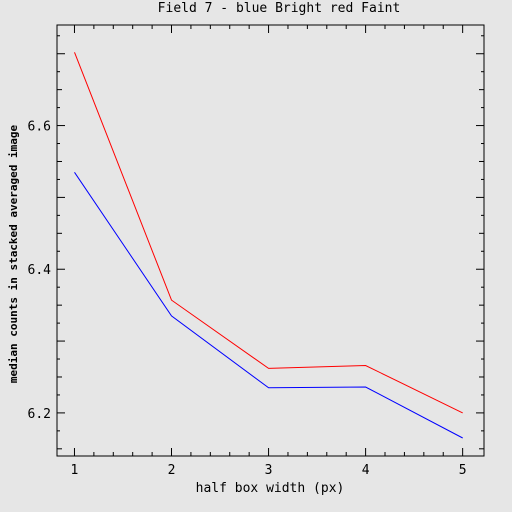  I want to click on y-tick-label: 6.4, so click(40, 270).